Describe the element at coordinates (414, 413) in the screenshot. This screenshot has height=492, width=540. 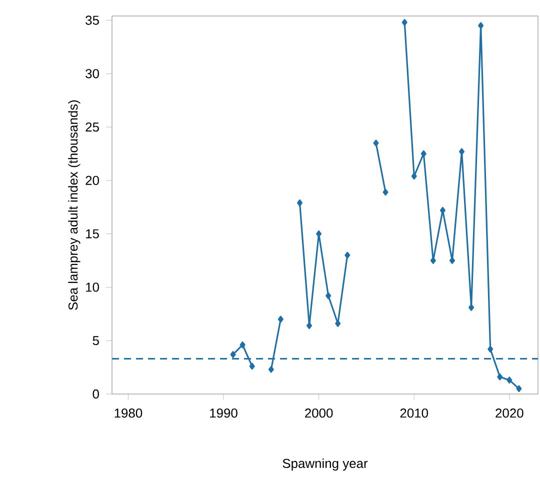
I see `x-tick-label: 2010` at that location.